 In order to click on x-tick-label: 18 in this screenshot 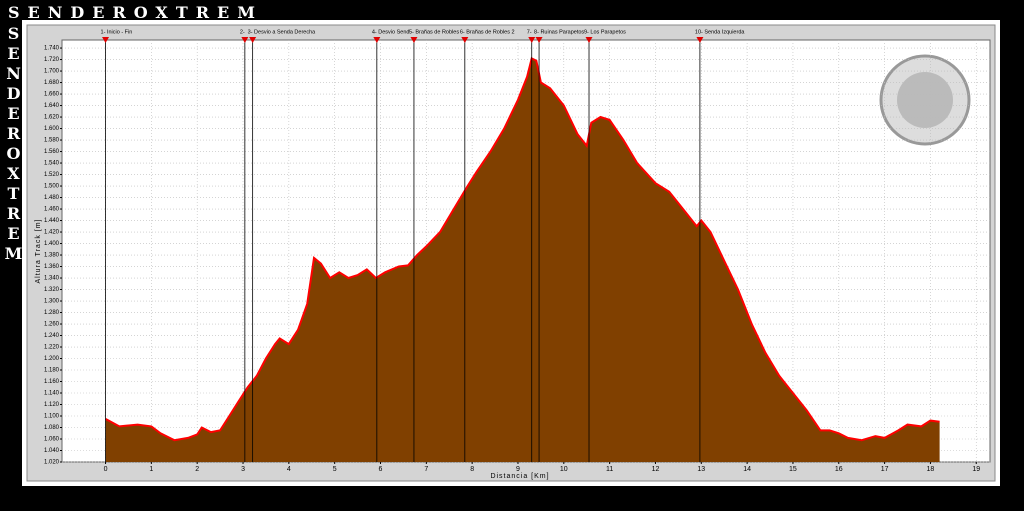, I will do `click(931, 469)`.